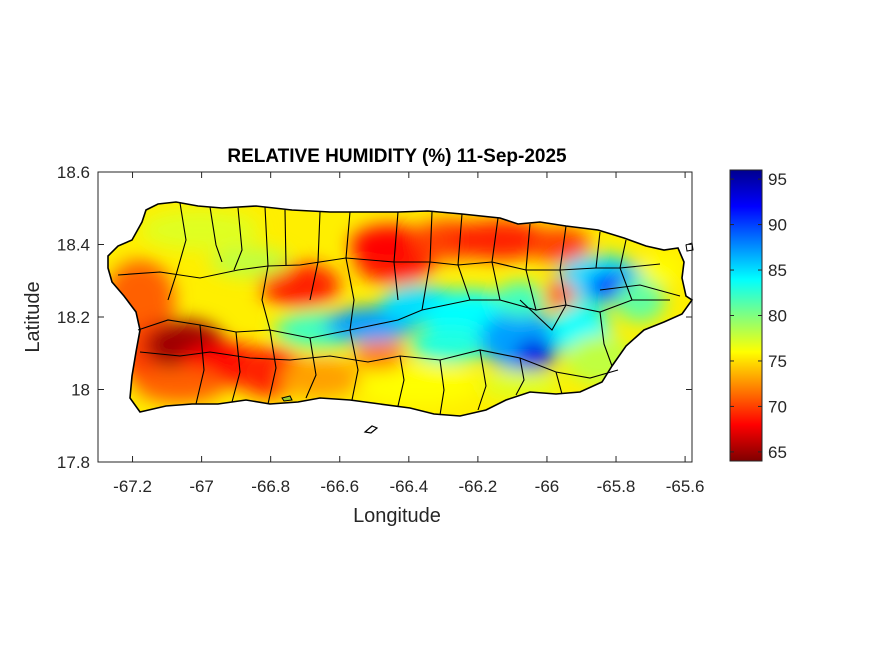  What do you see at coordinates (371, 429) in the screenshot?
I see `islet-caja-de-muertos` at bounding box center [371, 429].